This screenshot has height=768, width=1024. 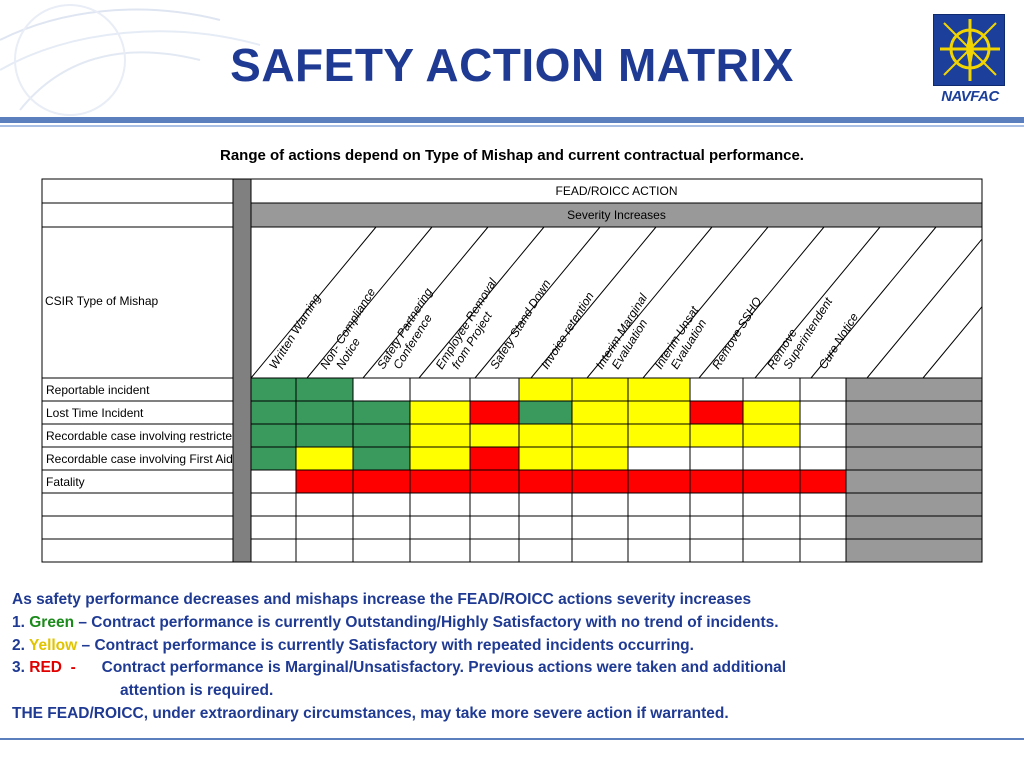 I want to click on row-label: Lost Time Incident, so click(x=95, y=413).